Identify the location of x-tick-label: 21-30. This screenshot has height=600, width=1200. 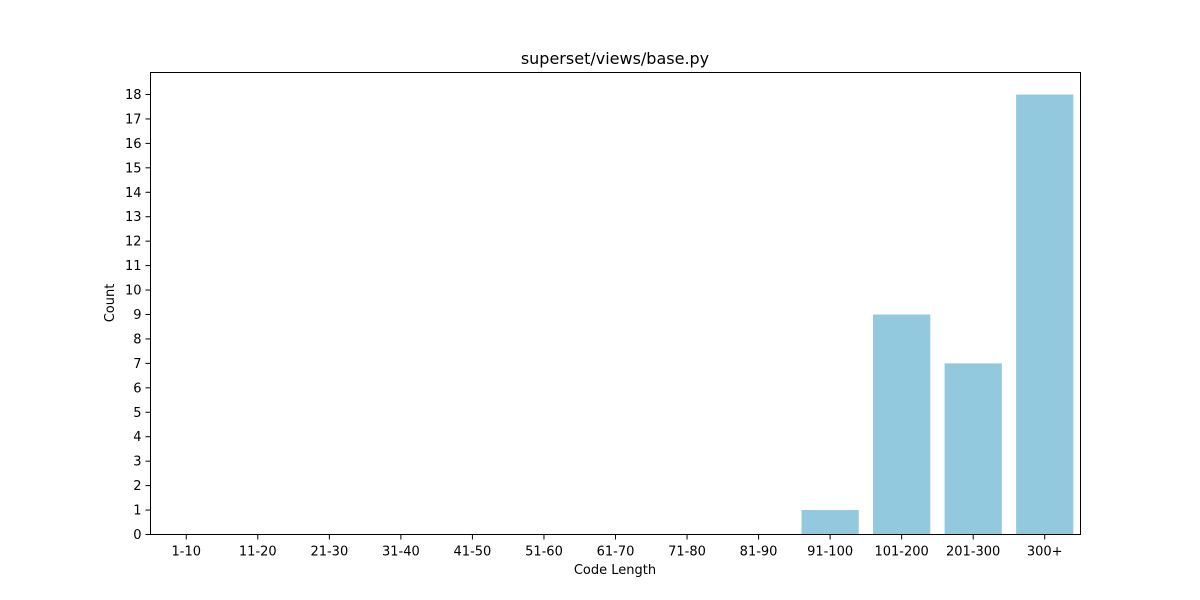
(329, 552).